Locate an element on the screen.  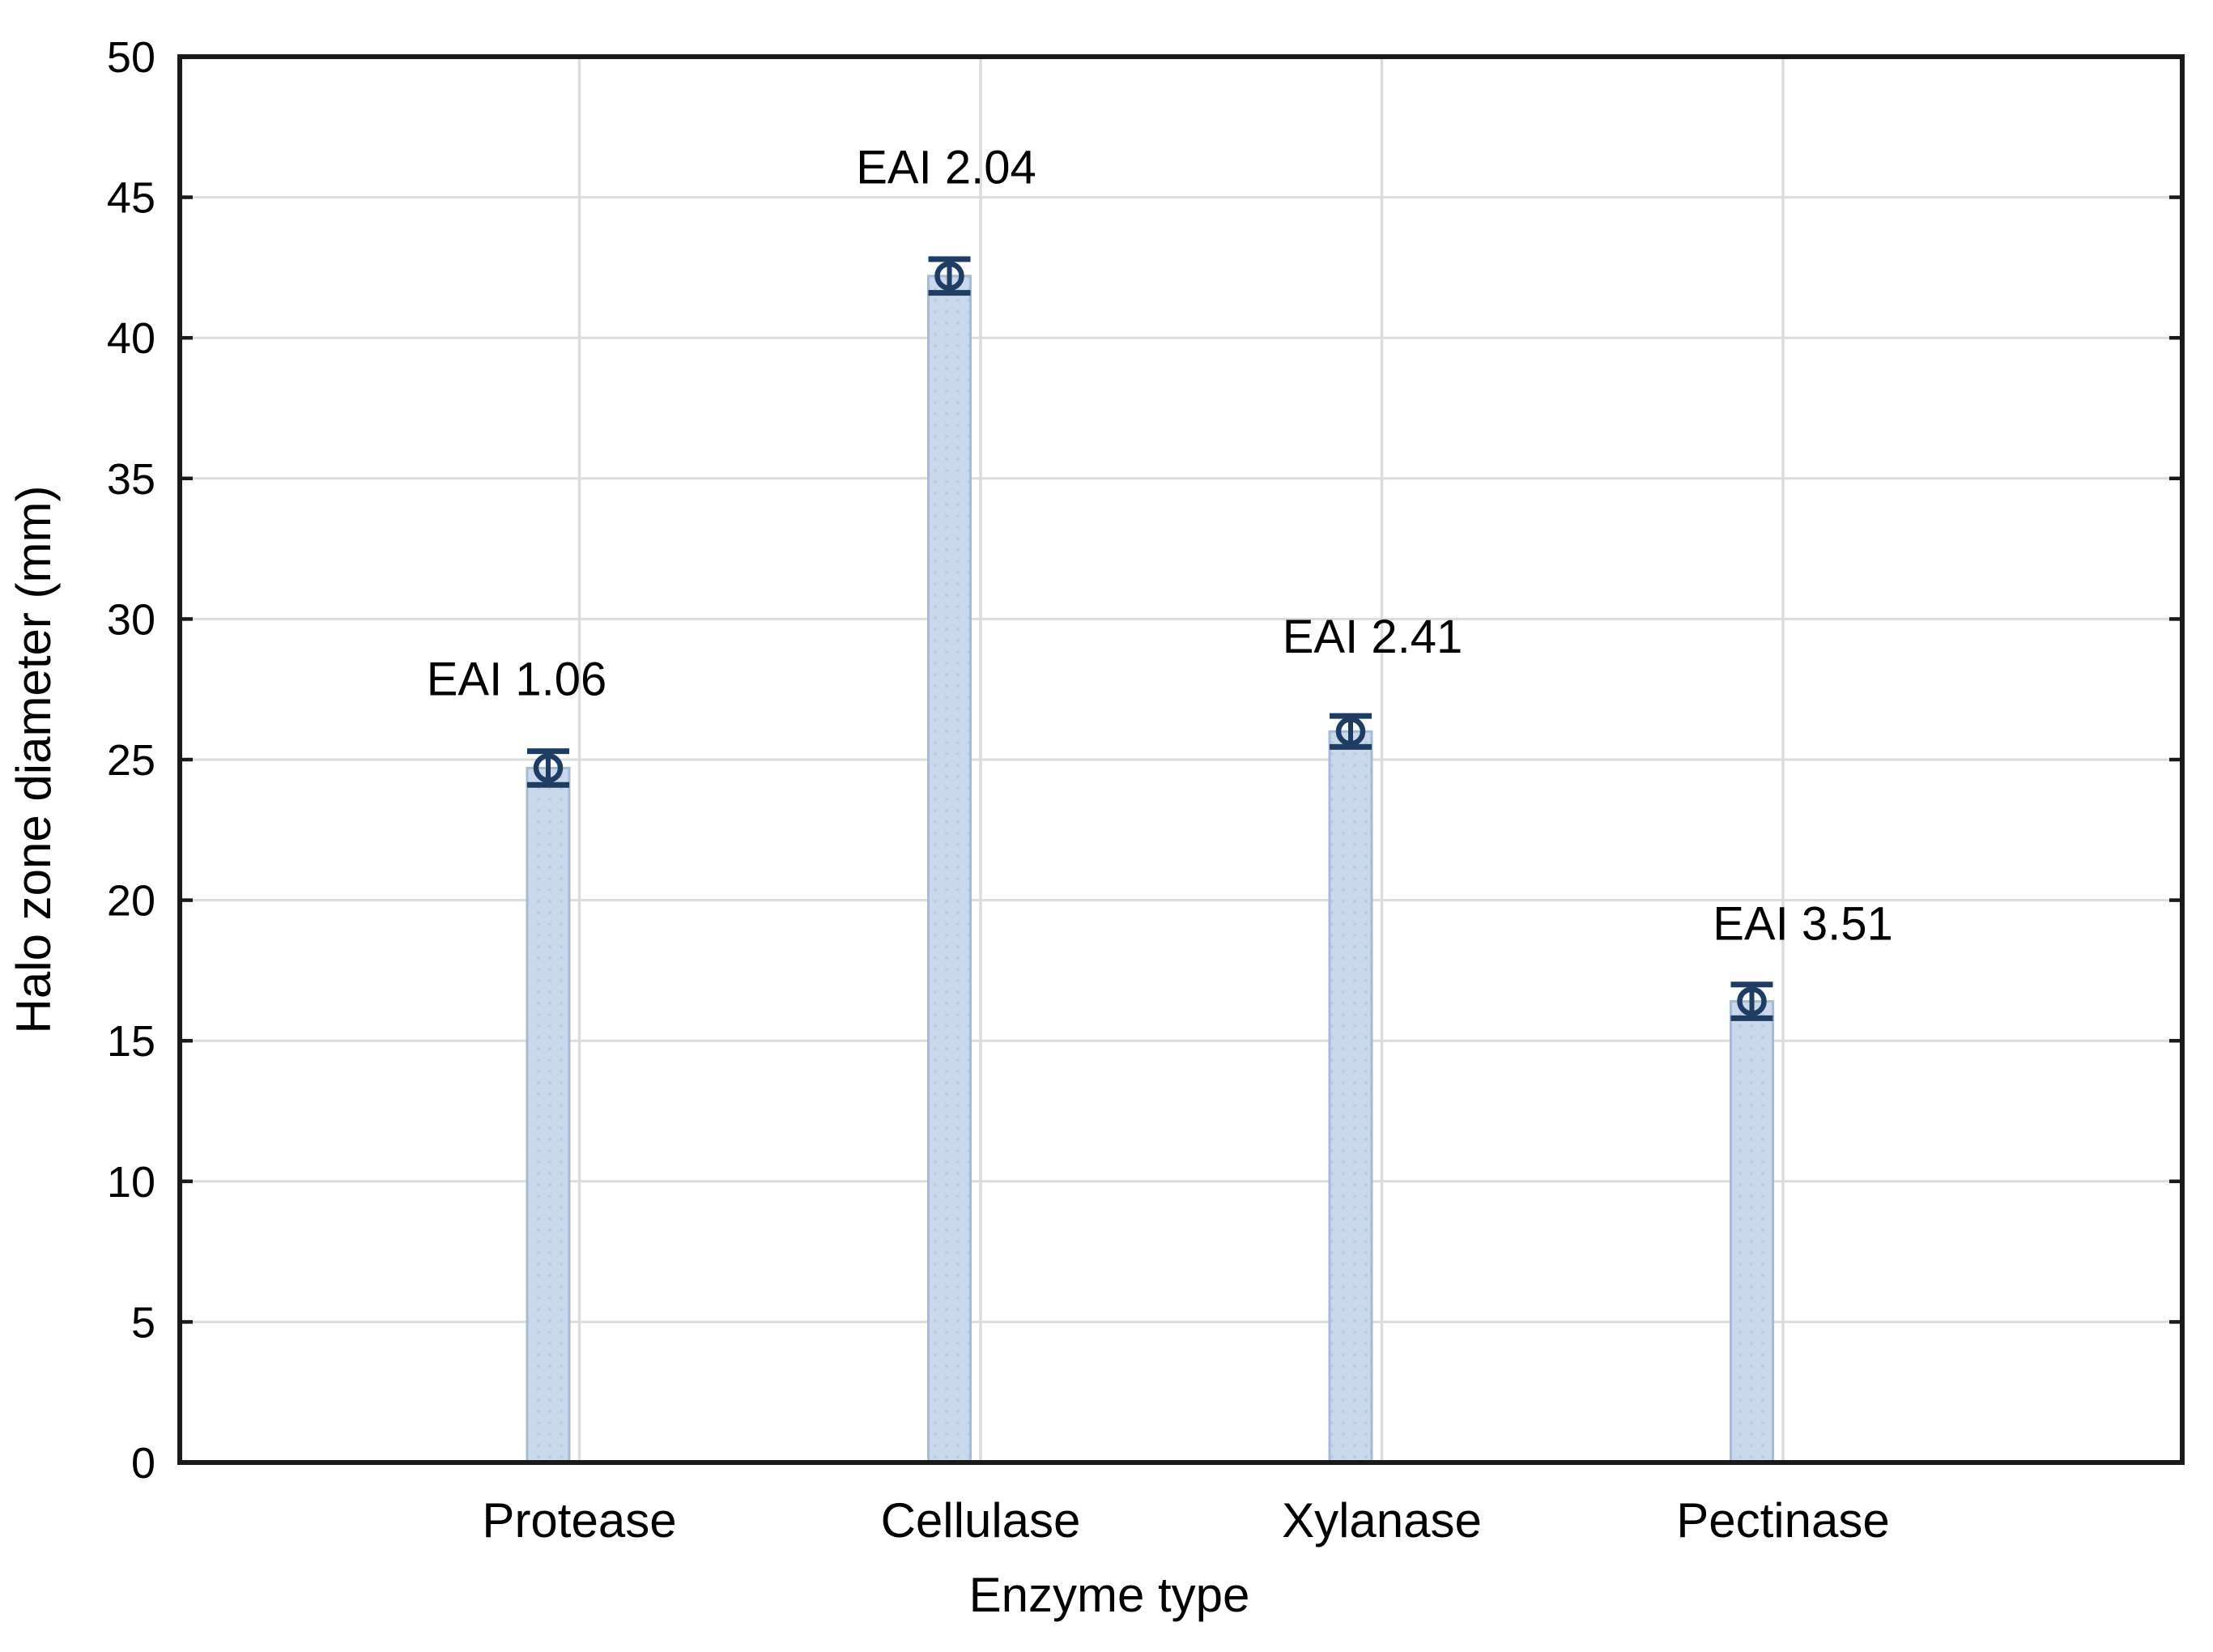
category-label: Pectinase is located at coordinates (1783, 1520).